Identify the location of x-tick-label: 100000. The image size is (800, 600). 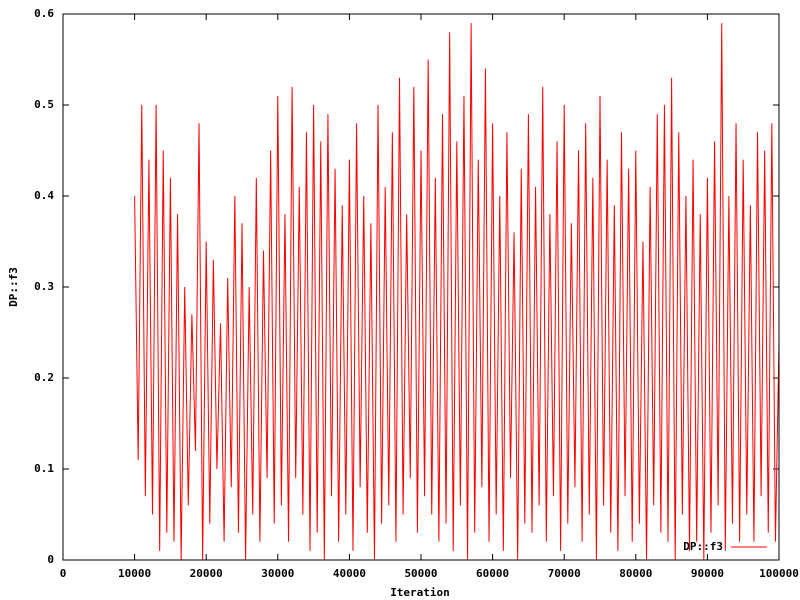
(779, 573).